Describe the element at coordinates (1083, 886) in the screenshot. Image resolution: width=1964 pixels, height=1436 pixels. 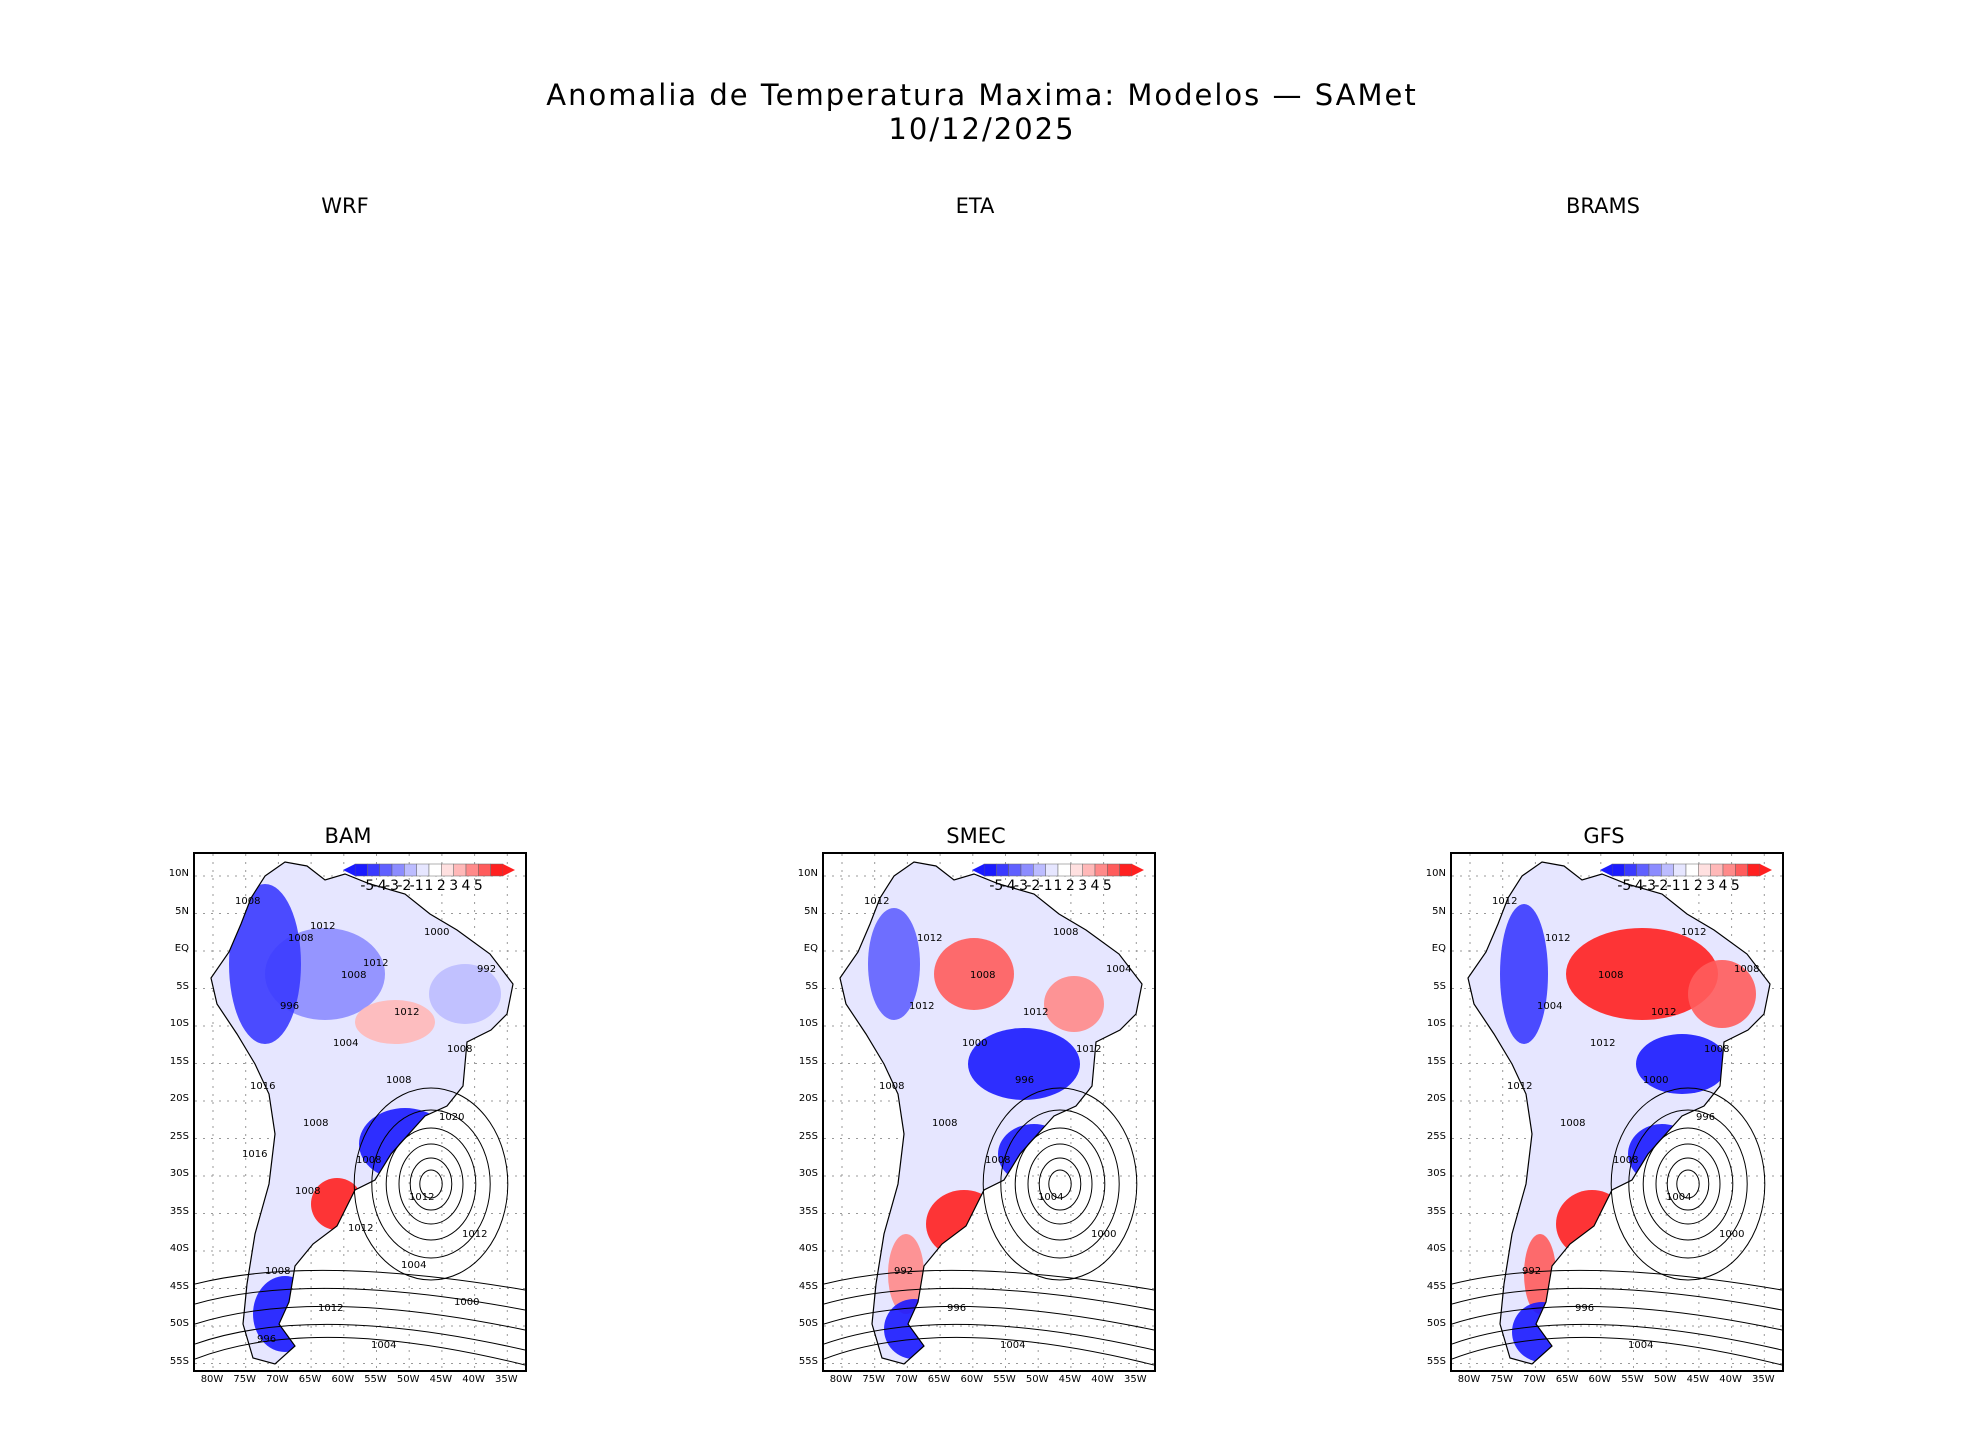
I see `colorbar-label: 3` at that location.